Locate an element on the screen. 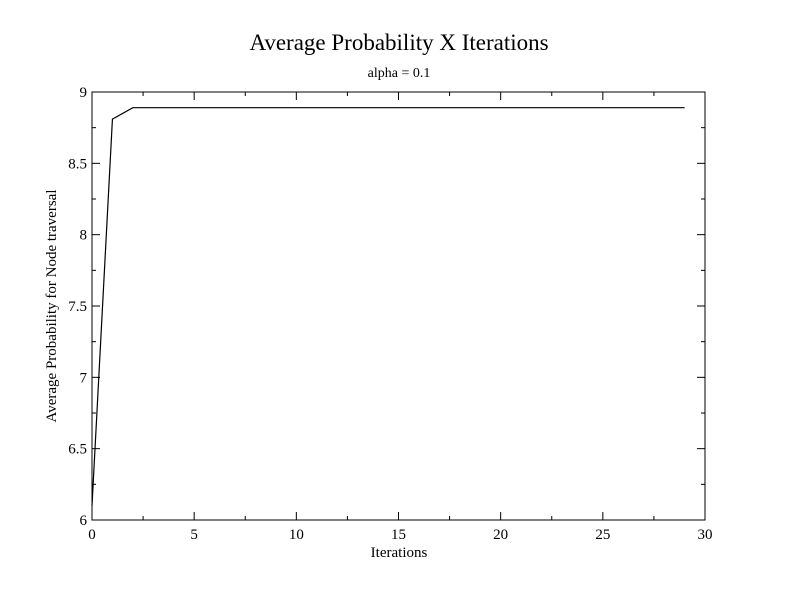 The width and height of the screenshot is (792, 612). x-tick-label: 30 is located at coordinates (705, 535).